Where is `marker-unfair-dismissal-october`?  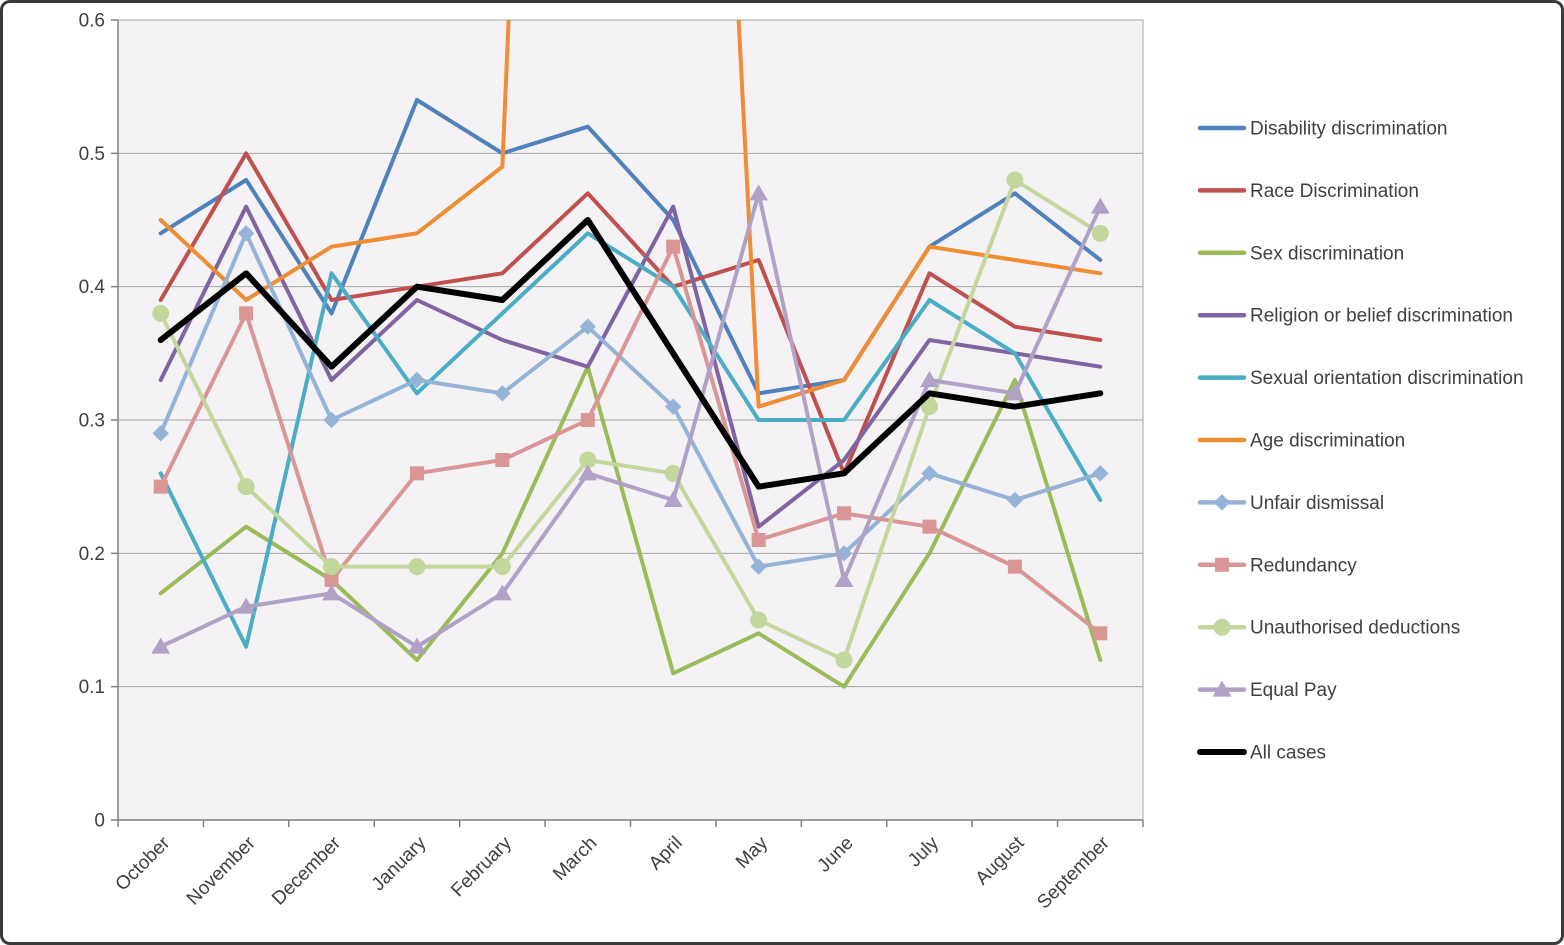
marker-unfair-dismissal-october is located at coordinates (160, 433).